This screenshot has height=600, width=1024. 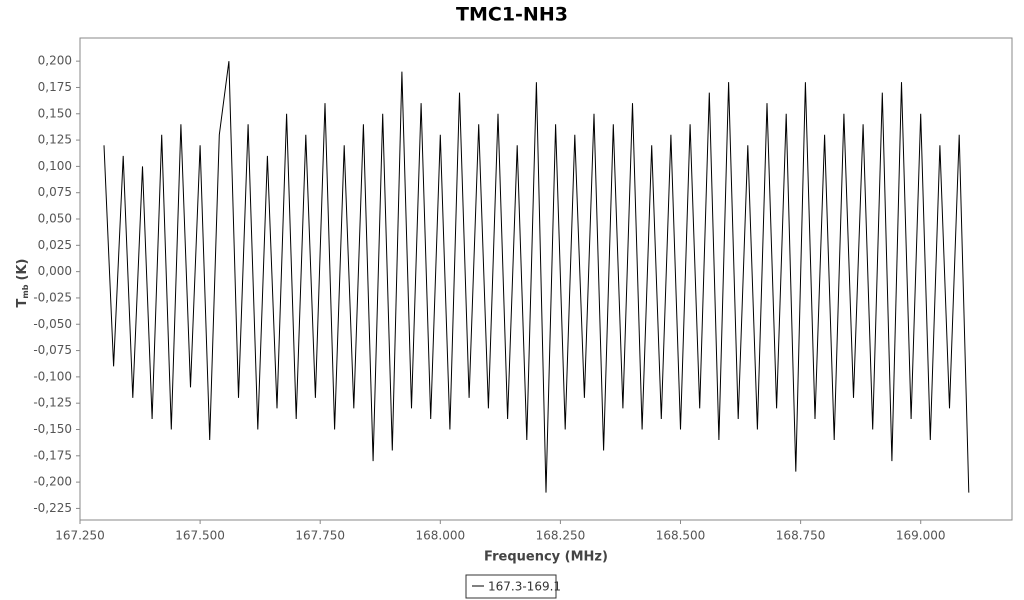 I want to click on y-tick-label: 0,050, so click(x=55, y=219).